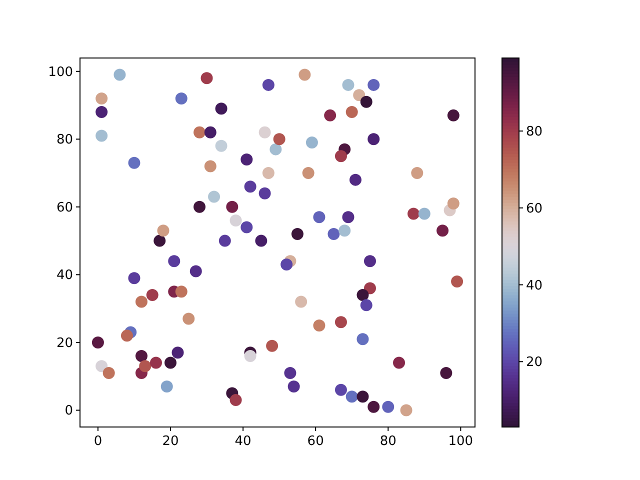 The image size is (640, 480). What do you see at coordinates (315, 441) in the screenshot?
I see `x-tick-label: 60` at bounding box center [315, 441].